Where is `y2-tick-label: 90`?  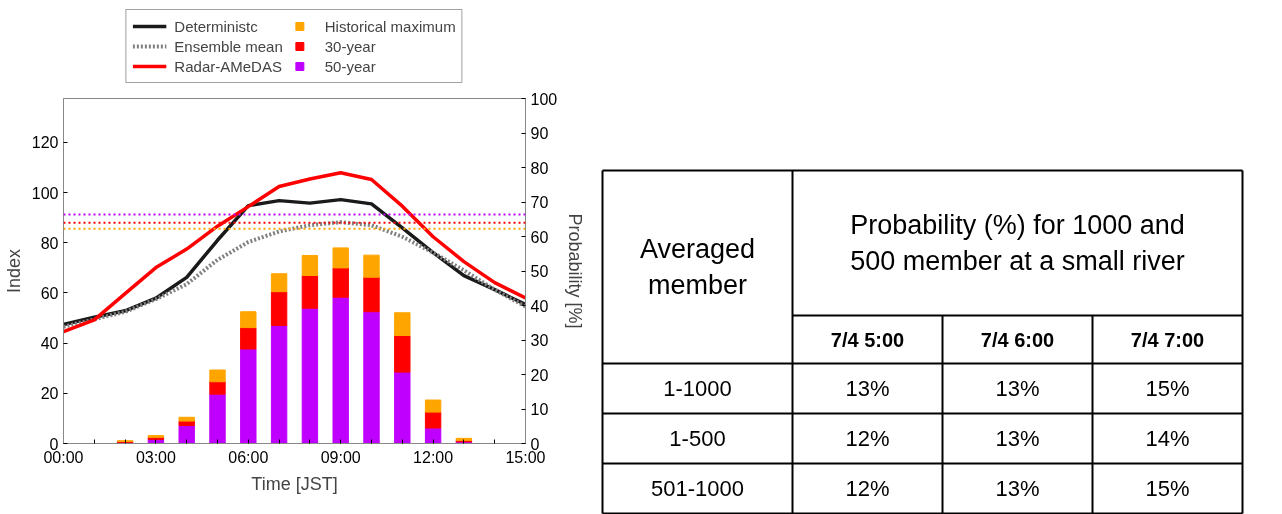 y2-tick-label: 90 is located at coordinates (539, 133).